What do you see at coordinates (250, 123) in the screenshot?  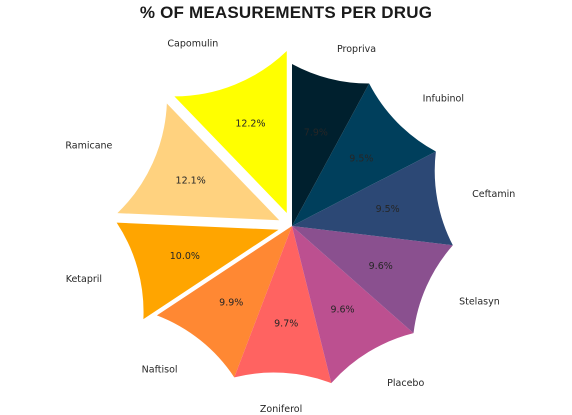 I see `pct-label-capomulin: 12.2%` at bounding box center [250, 123].